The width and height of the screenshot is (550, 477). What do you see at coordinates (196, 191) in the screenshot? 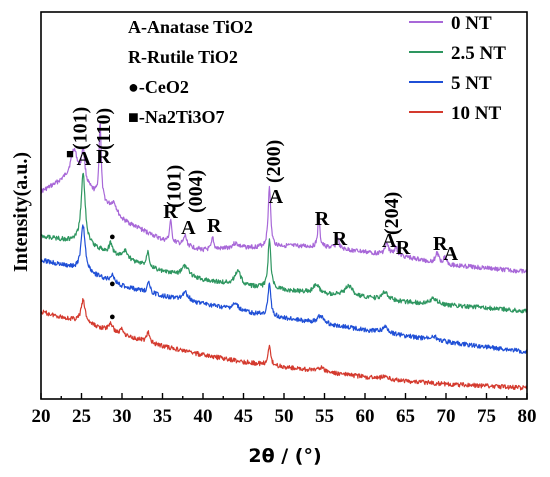
I see `peak-annotation: (004)` at bounding box center [196, 191].